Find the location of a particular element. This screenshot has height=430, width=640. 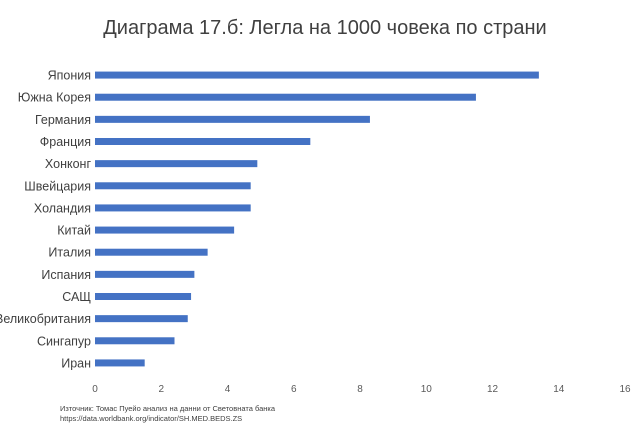

category-label: Испания is located at coordinates (66, 275).